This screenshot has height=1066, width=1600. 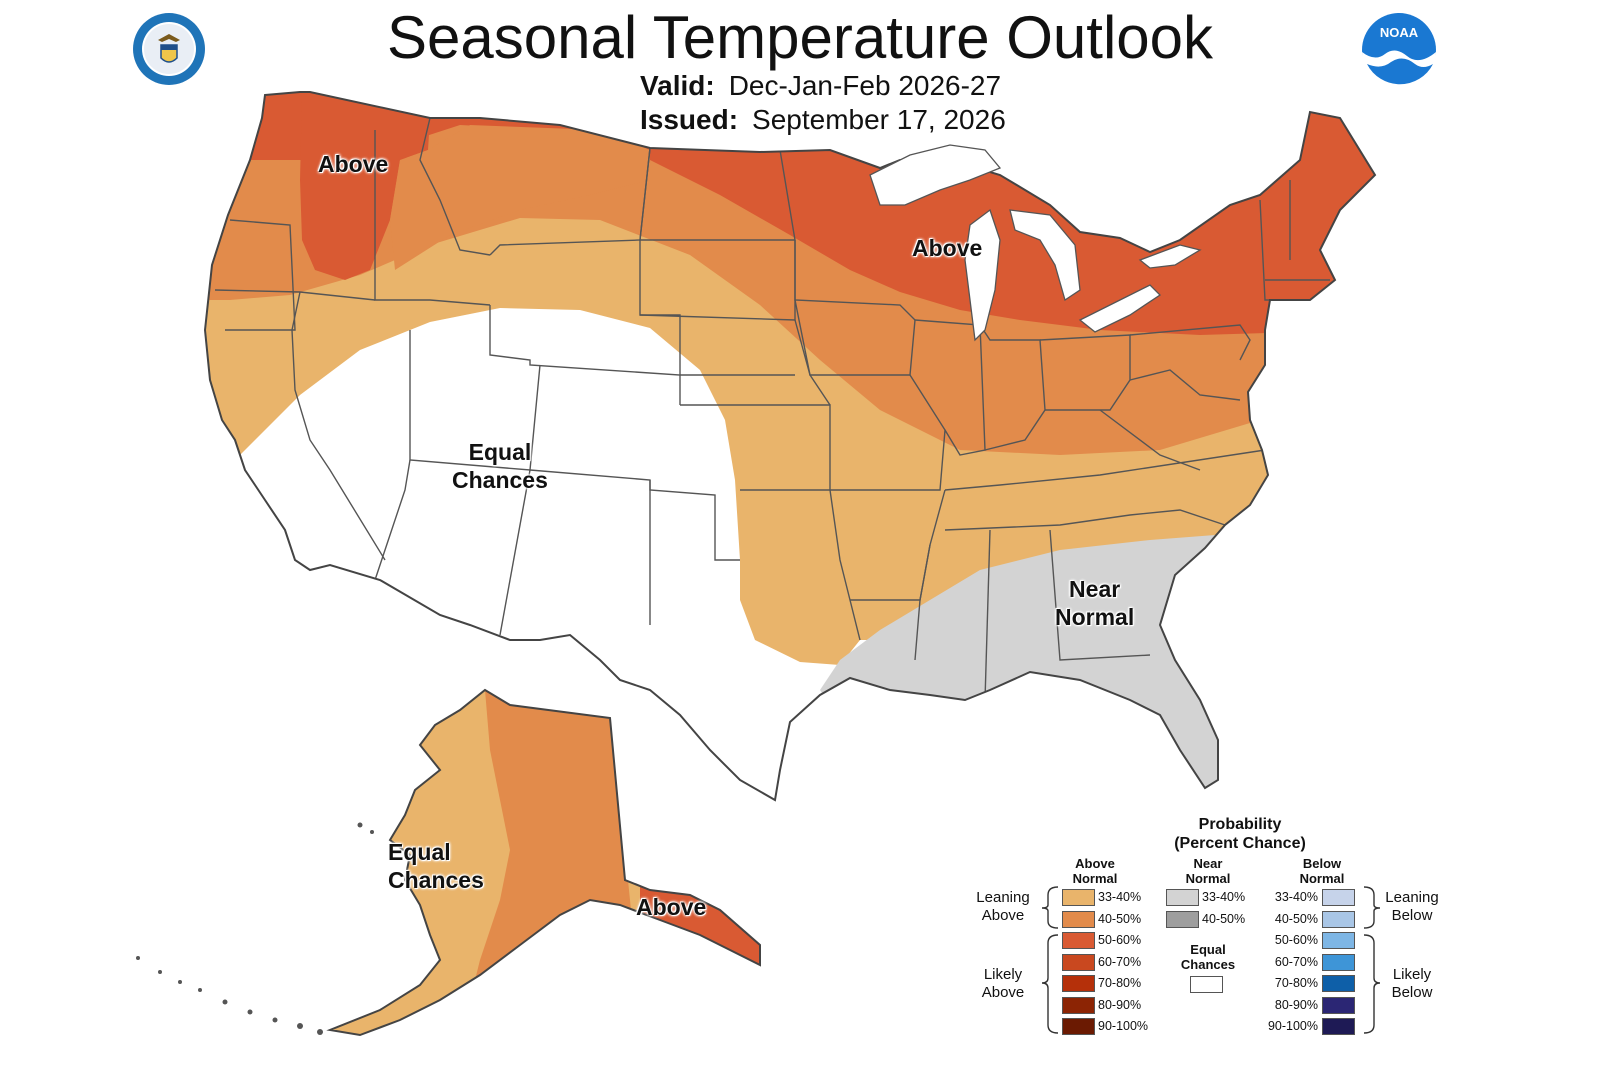 I want to click on valid-period: Valid: Dec-Jan-Feb 2026-27, so click(x=820, y=86).